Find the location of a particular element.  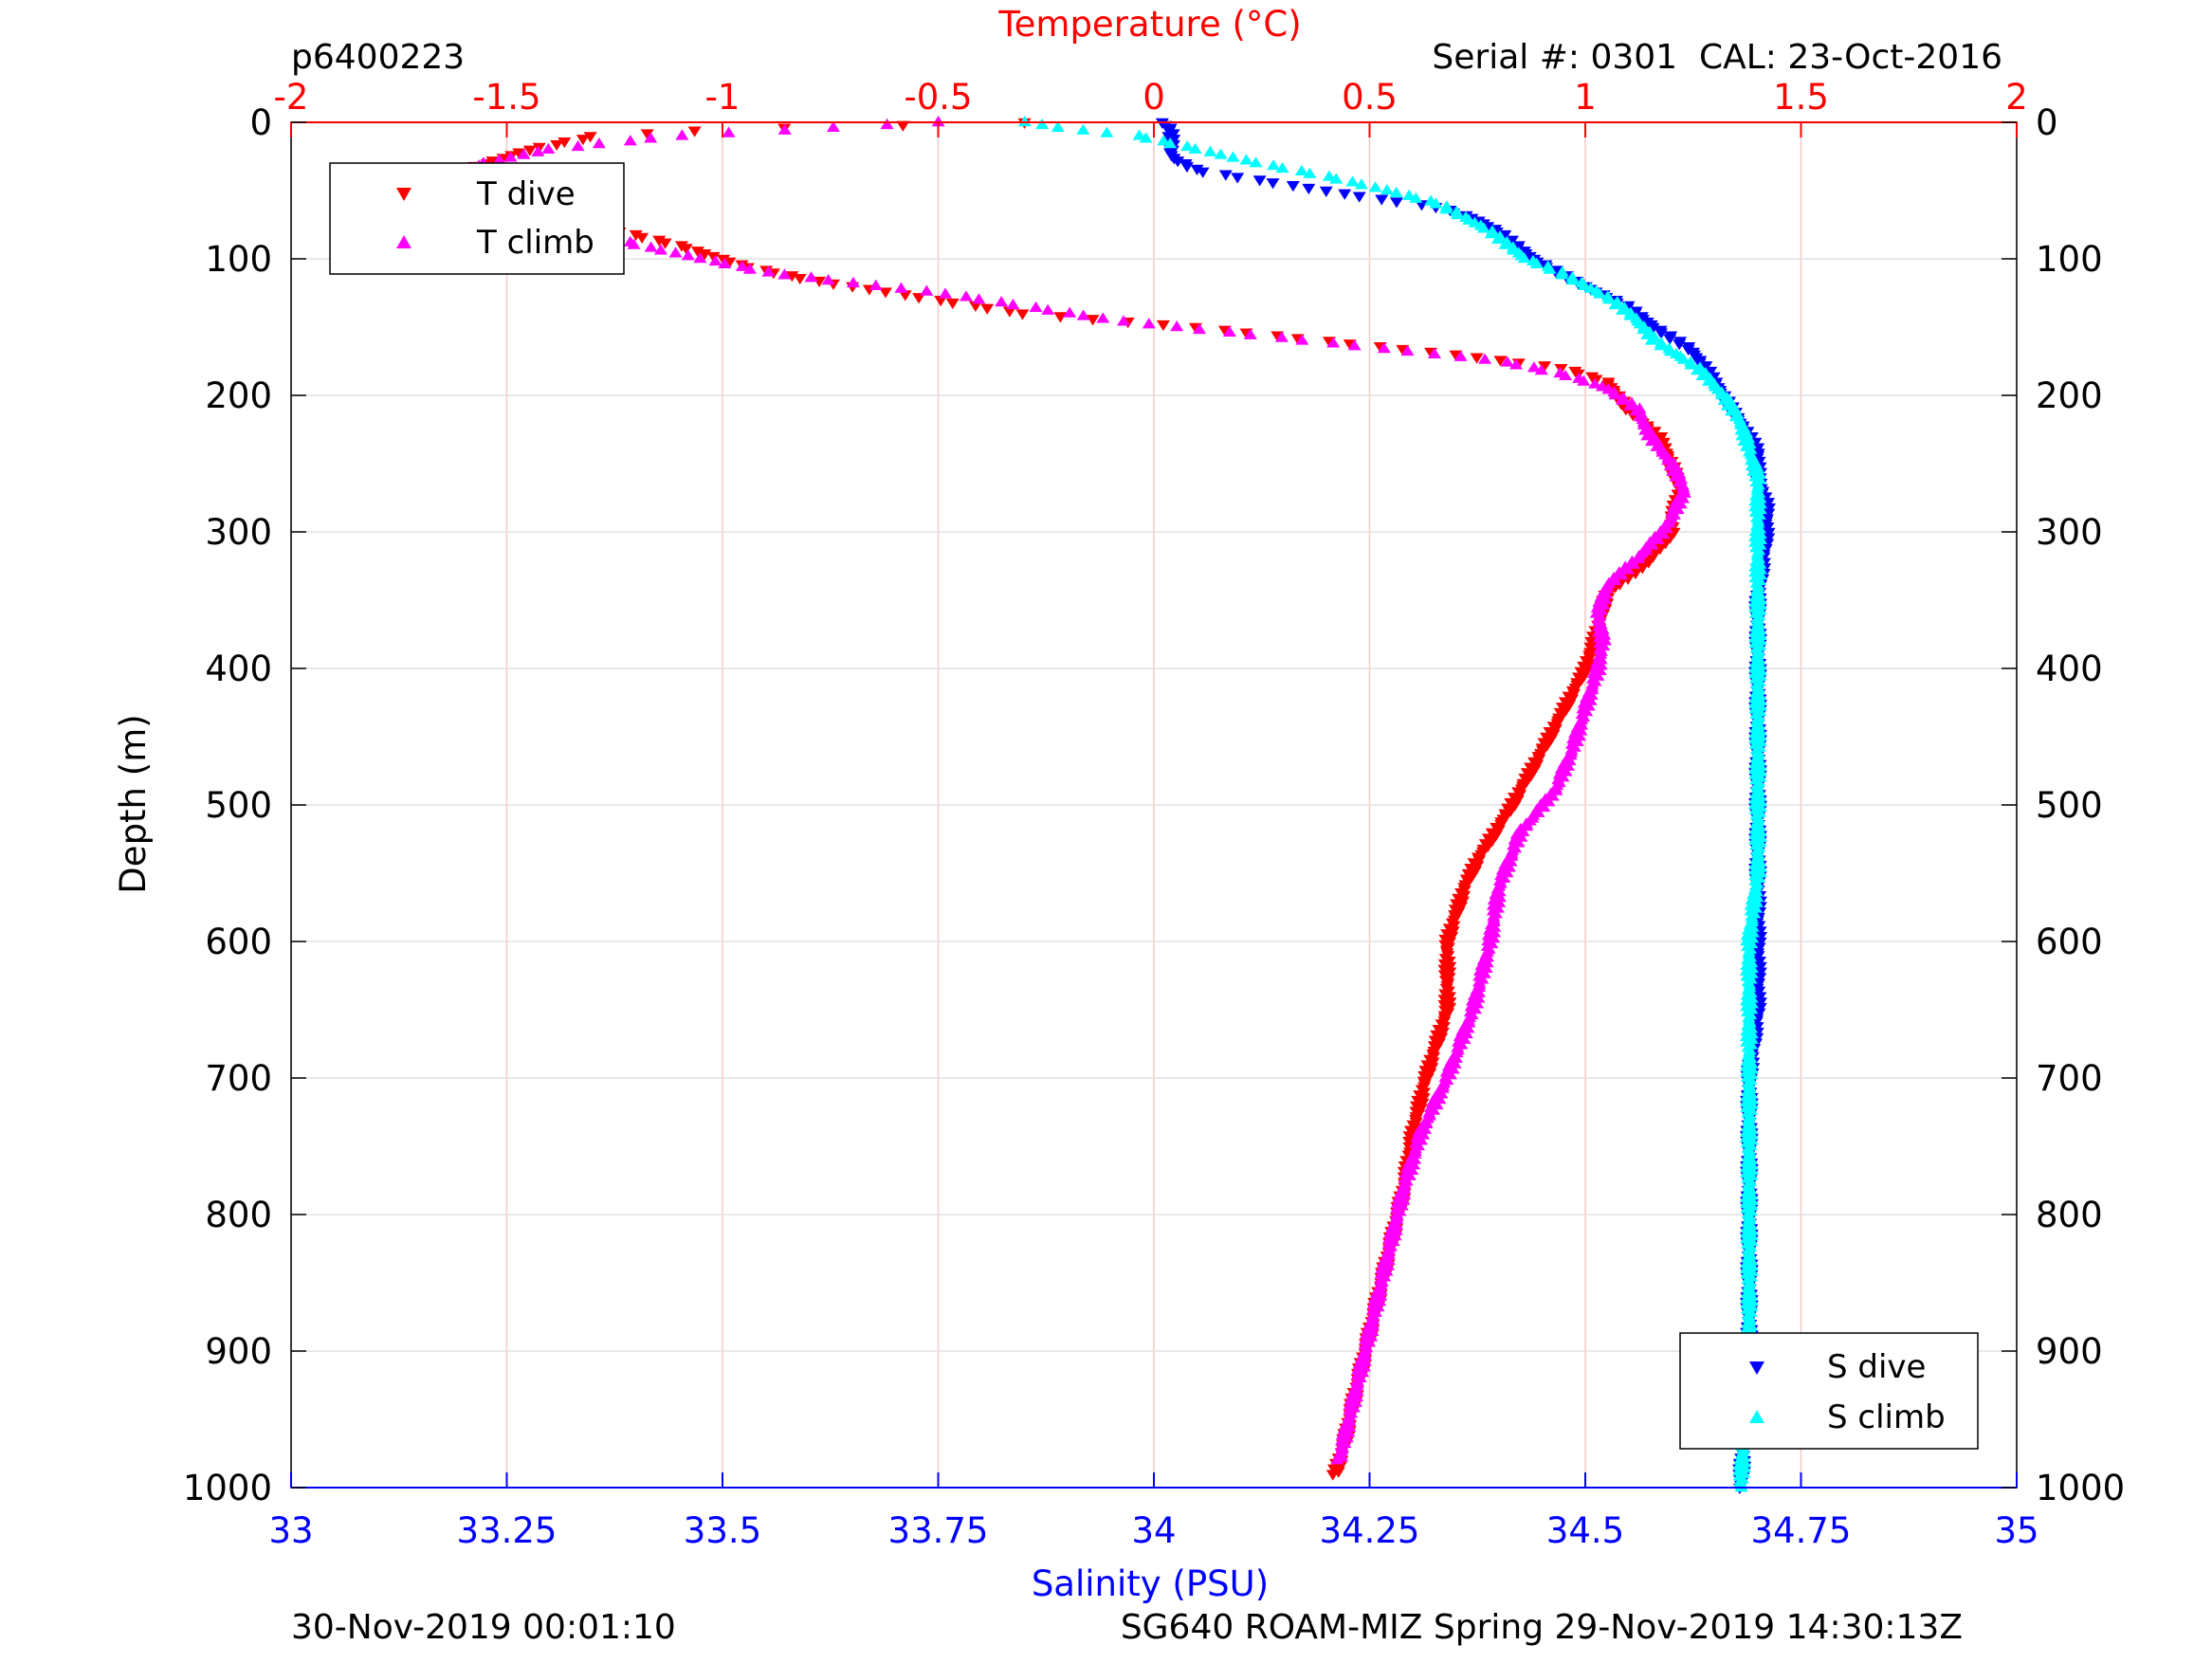

s-climb-legend-marker is located at coordinates (1756, 1417).